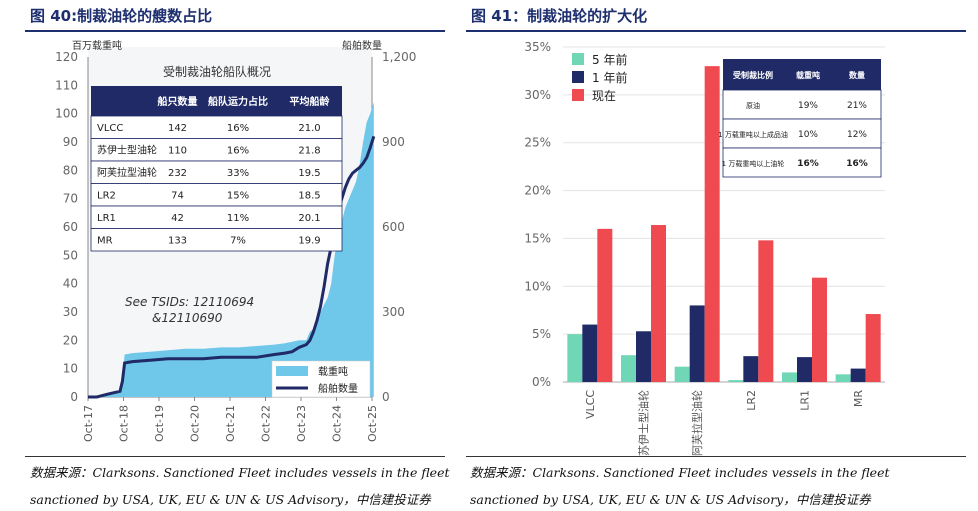 This screenshot has height=511, width=978. I want to click on right-table-header-background, so click(802, 74).